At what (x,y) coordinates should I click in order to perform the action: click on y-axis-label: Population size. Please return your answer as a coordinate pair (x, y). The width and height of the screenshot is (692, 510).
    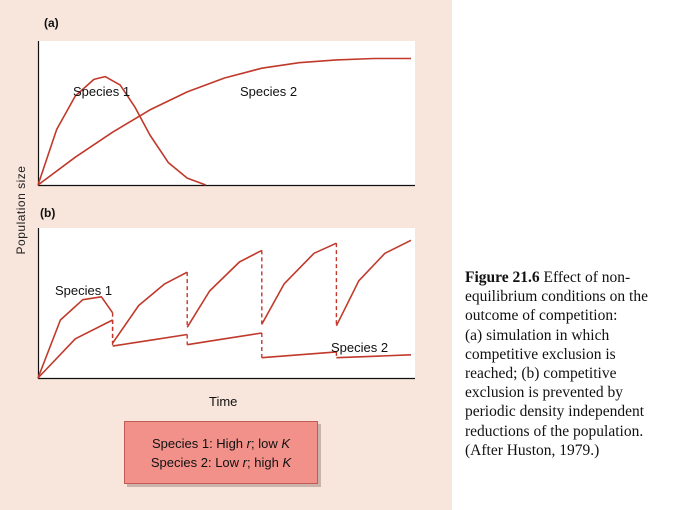
    Looking at the image, I should click on (21, 210).